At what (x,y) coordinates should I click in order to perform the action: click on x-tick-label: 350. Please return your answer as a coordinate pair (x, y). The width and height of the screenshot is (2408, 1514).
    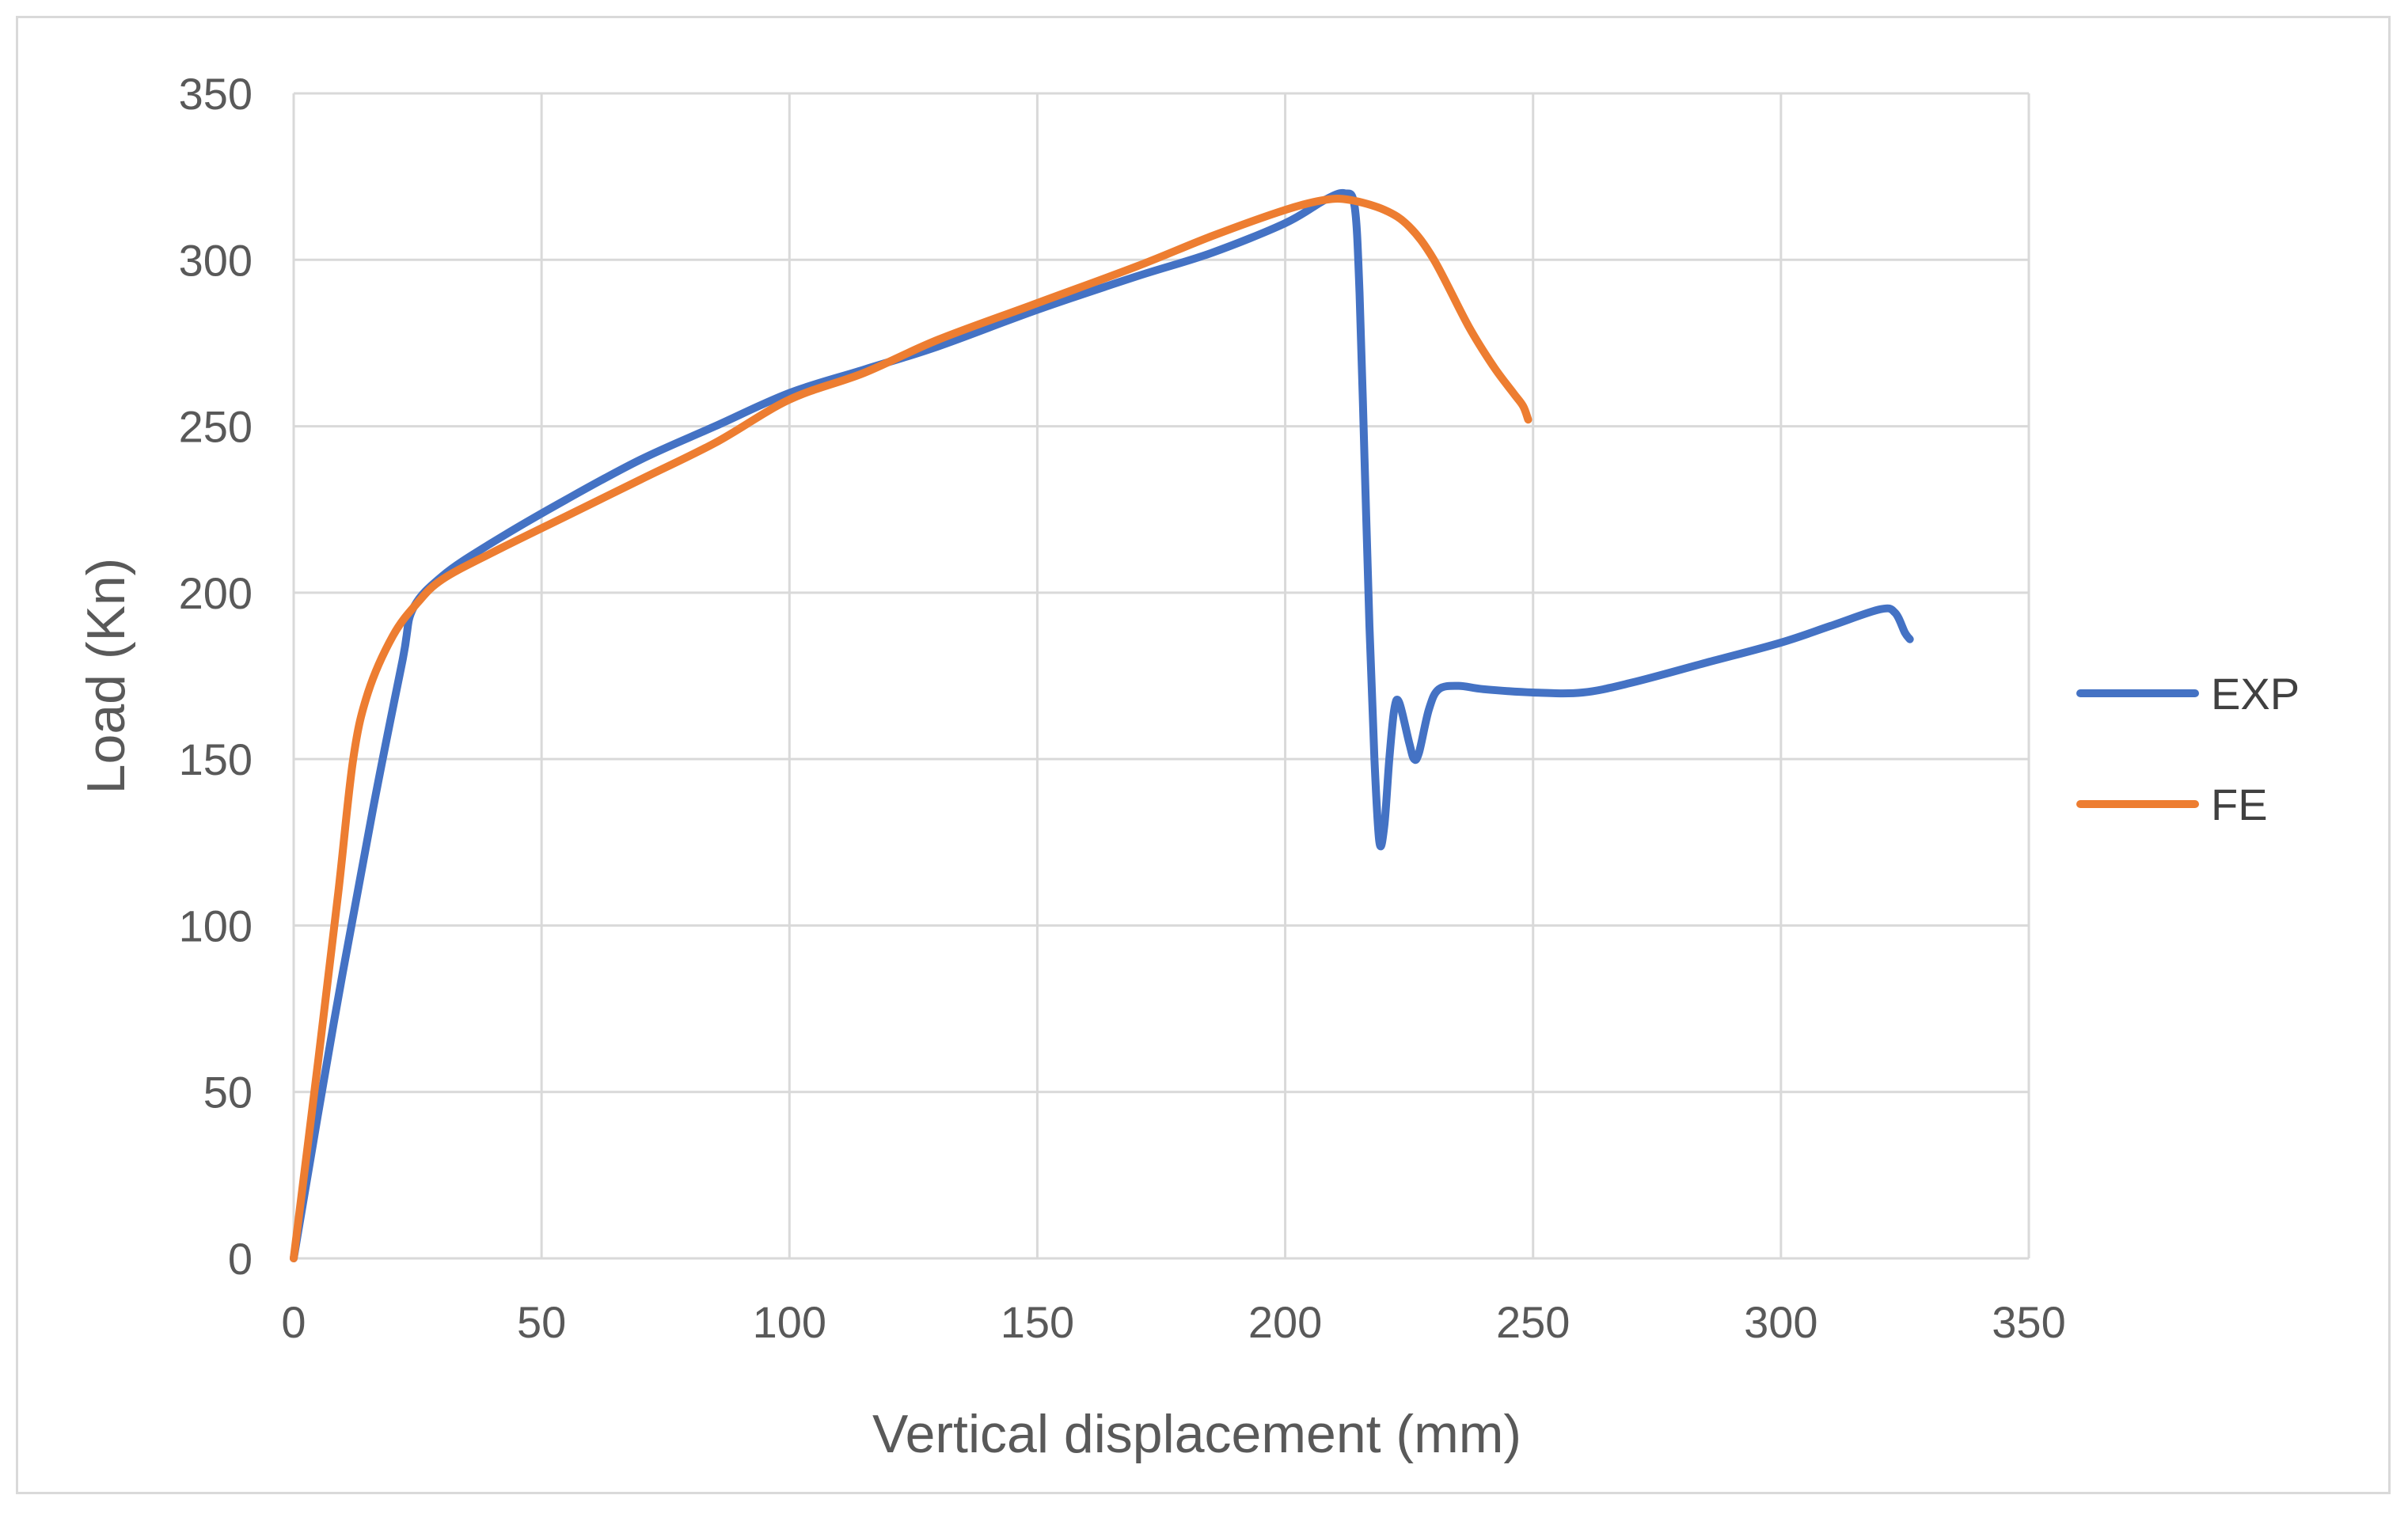
    Looking at the image, I should click on (2029, 1322).